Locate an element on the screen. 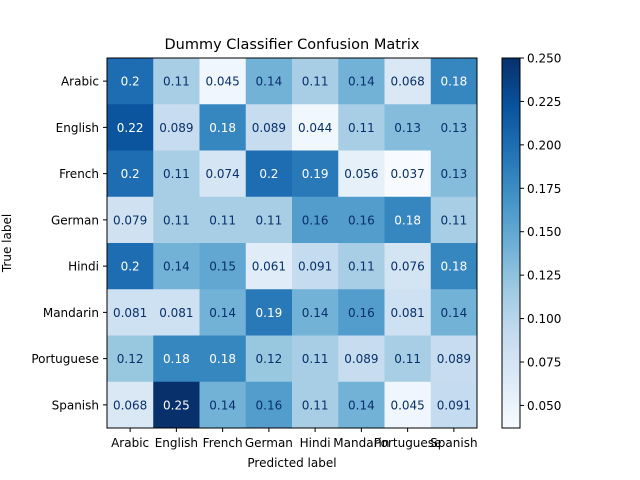 Image resolution: width=640 pixels, height=480 pixels. colorbar-tick-label: 0.200 is located at coordinates (544, 145).